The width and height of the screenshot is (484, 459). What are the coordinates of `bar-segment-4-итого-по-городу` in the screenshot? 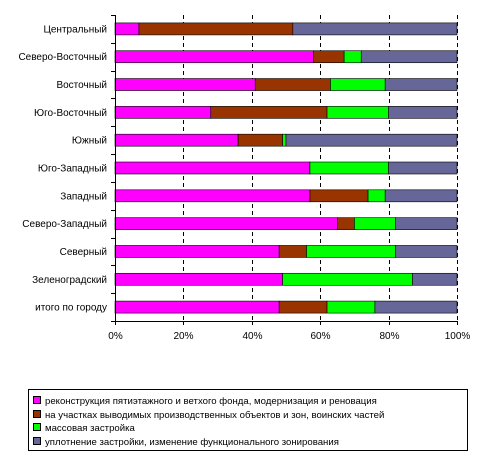 It's located at (416, 307).